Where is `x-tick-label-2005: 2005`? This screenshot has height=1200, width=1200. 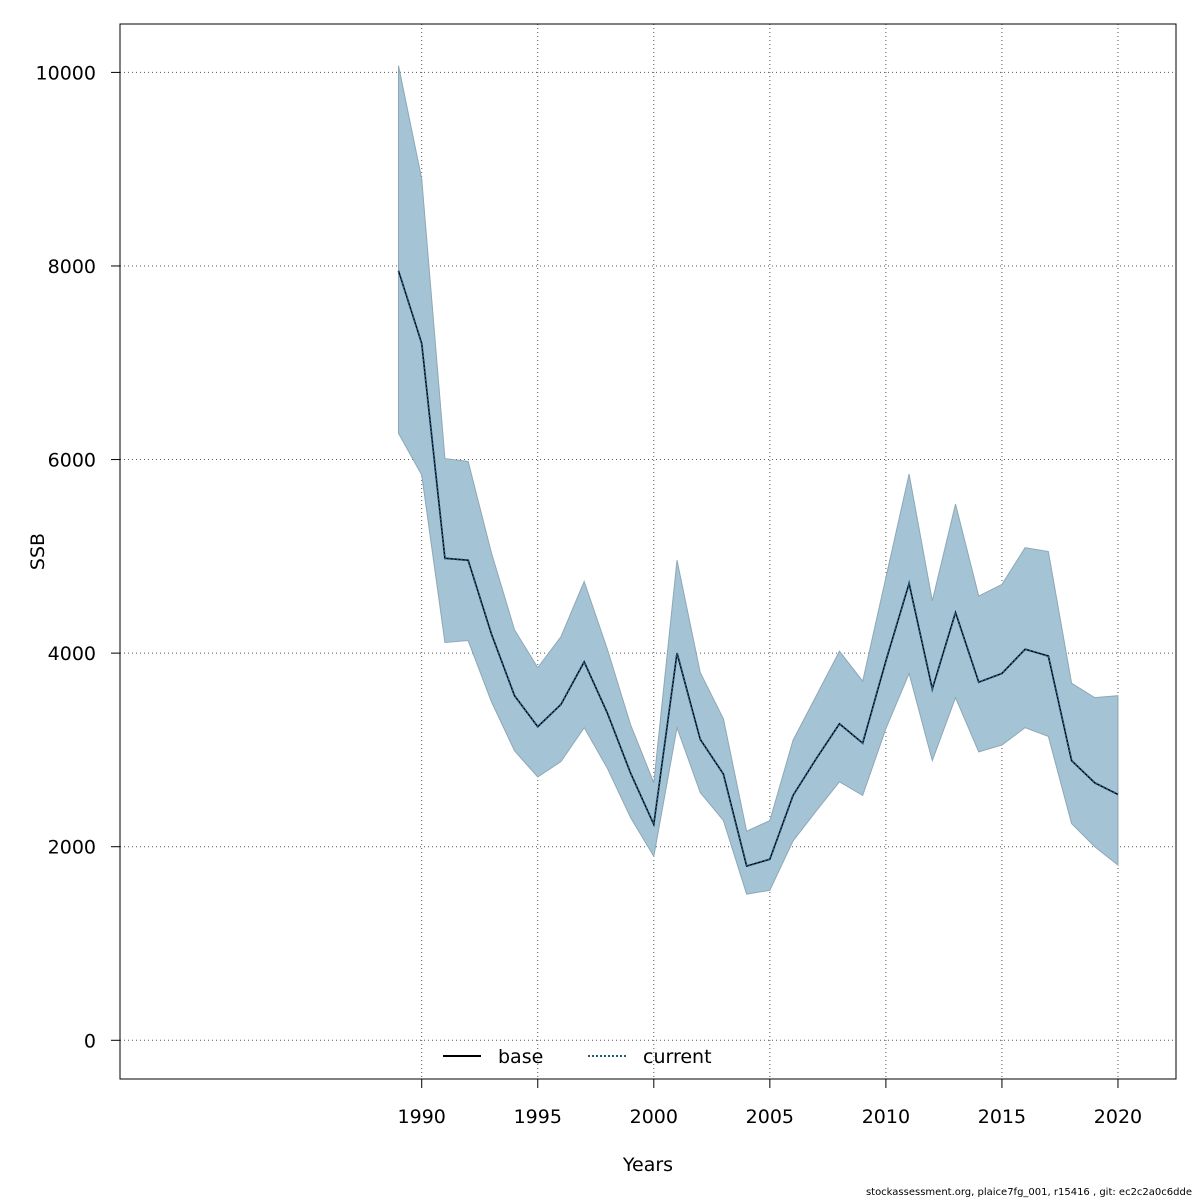 x-tick-label-2005: 2005 is located at coordinates (770, 1117).